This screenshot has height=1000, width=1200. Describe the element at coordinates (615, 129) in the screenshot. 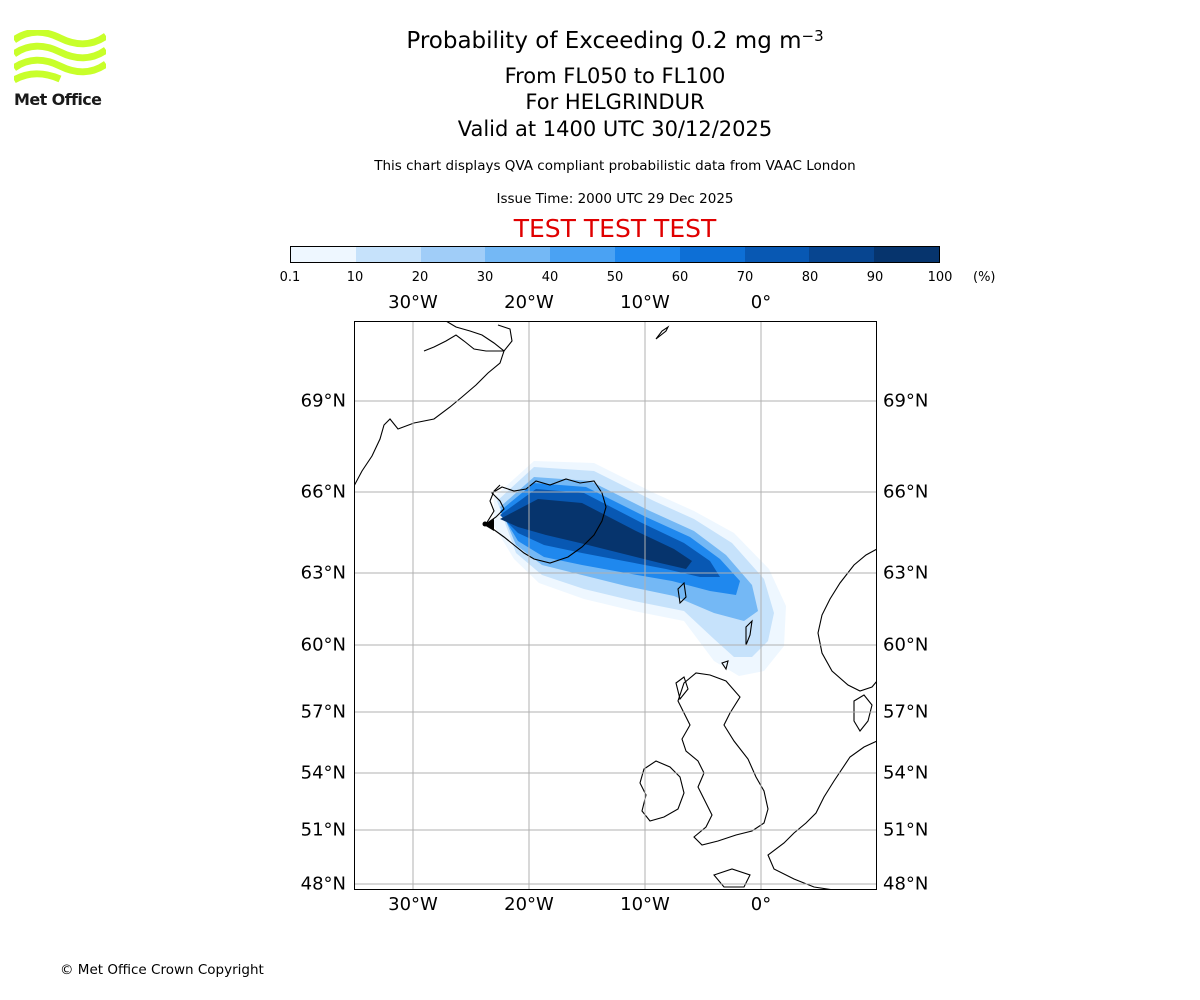

I see `valid-time: Valid at 1400 UTC 30/12/2025` at that location.